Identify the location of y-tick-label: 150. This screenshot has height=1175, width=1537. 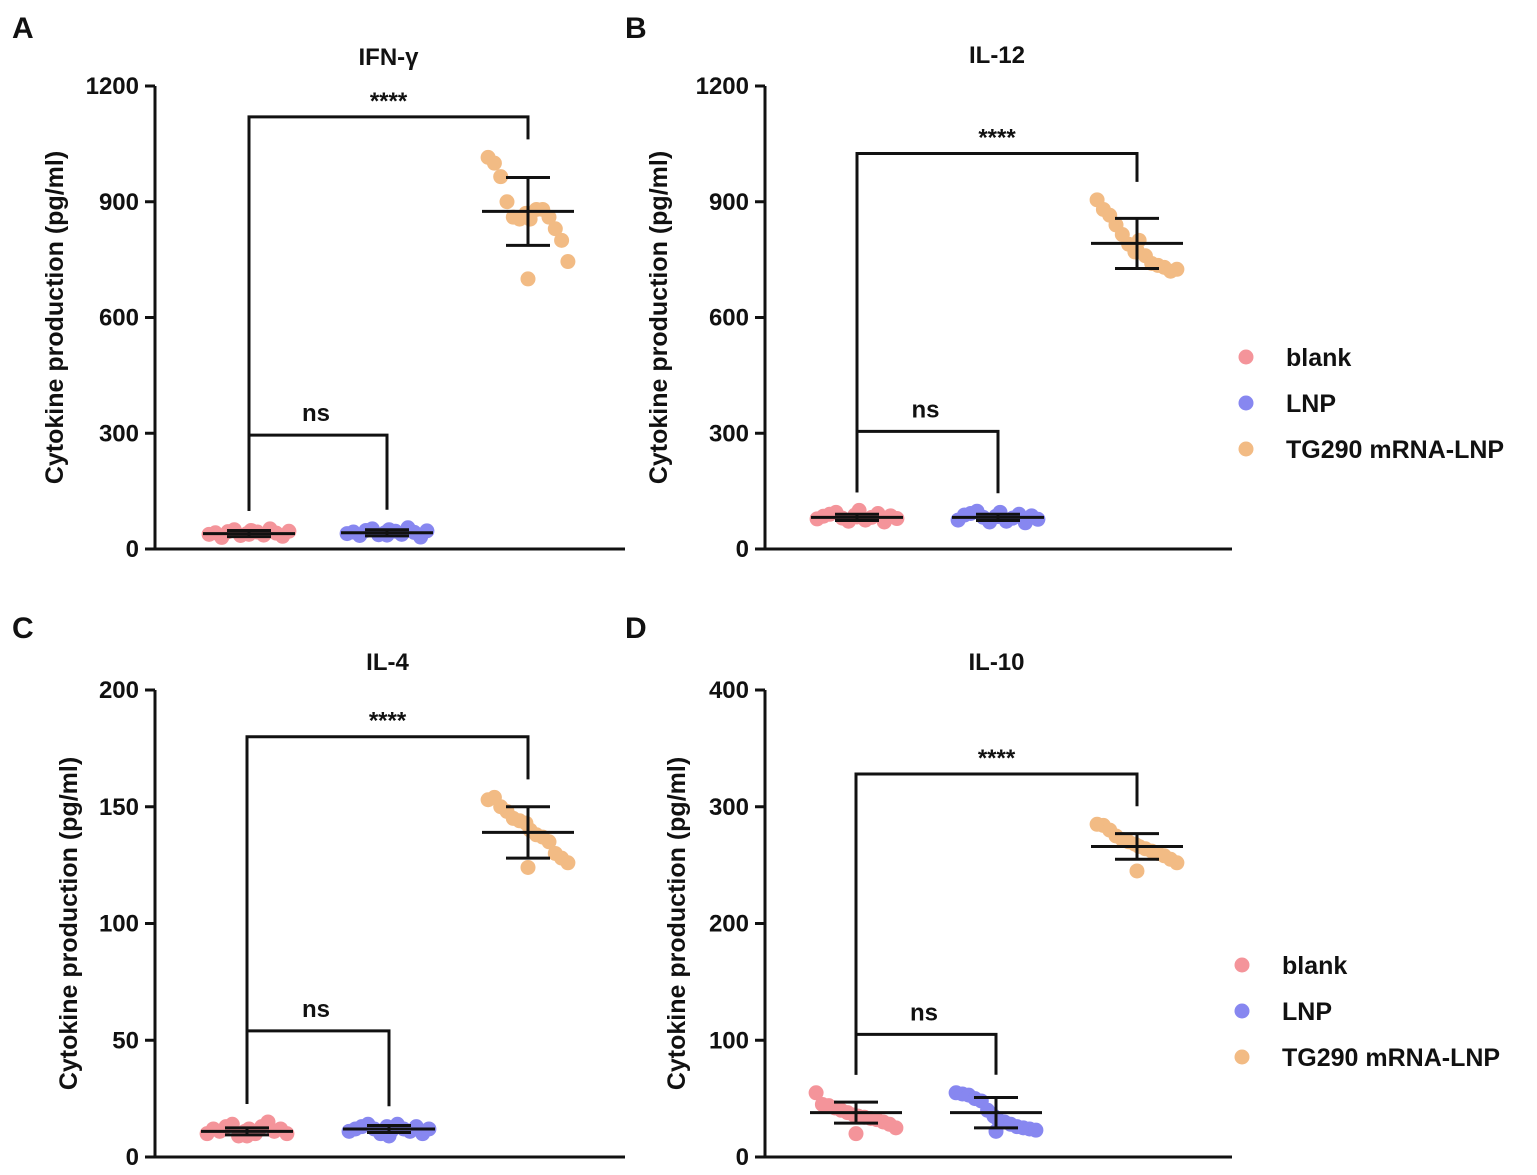
(119, 807).